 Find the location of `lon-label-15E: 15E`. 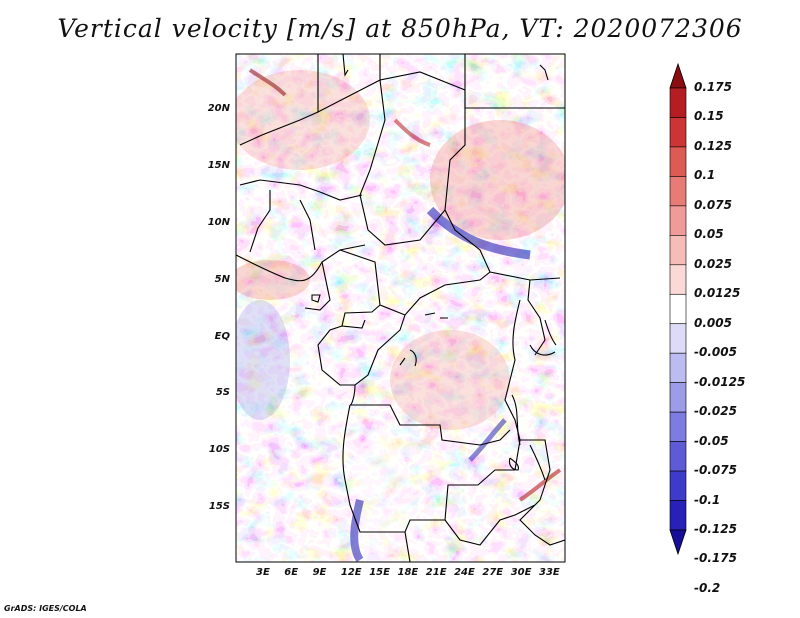

lon-label-15E: 15E is located at coordinates (379, 572).